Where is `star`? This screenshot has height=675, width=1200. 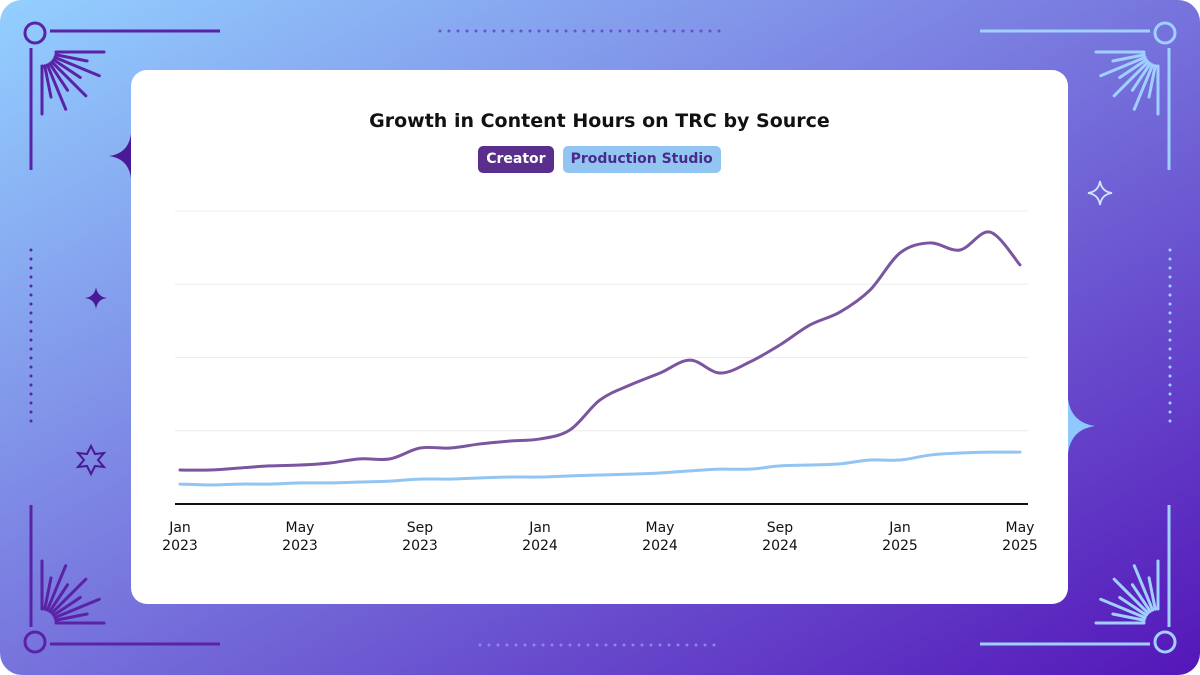
star is located at coordinates (91, 460).